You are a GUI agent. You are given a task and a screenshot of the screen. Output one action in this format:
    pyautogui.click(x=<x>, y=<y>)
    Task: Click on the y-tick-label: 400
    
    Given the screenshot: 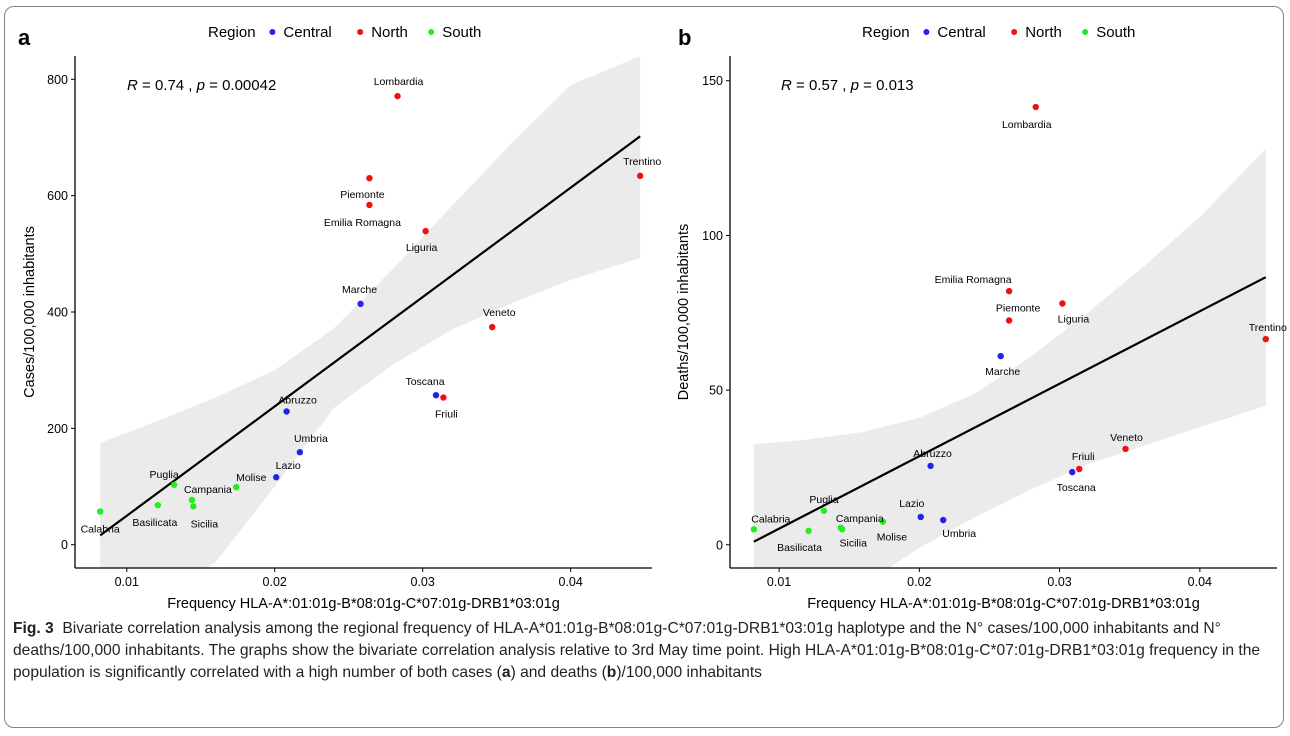 What is the action you would take?
    pyautogui.click(x=57, y=313)
    